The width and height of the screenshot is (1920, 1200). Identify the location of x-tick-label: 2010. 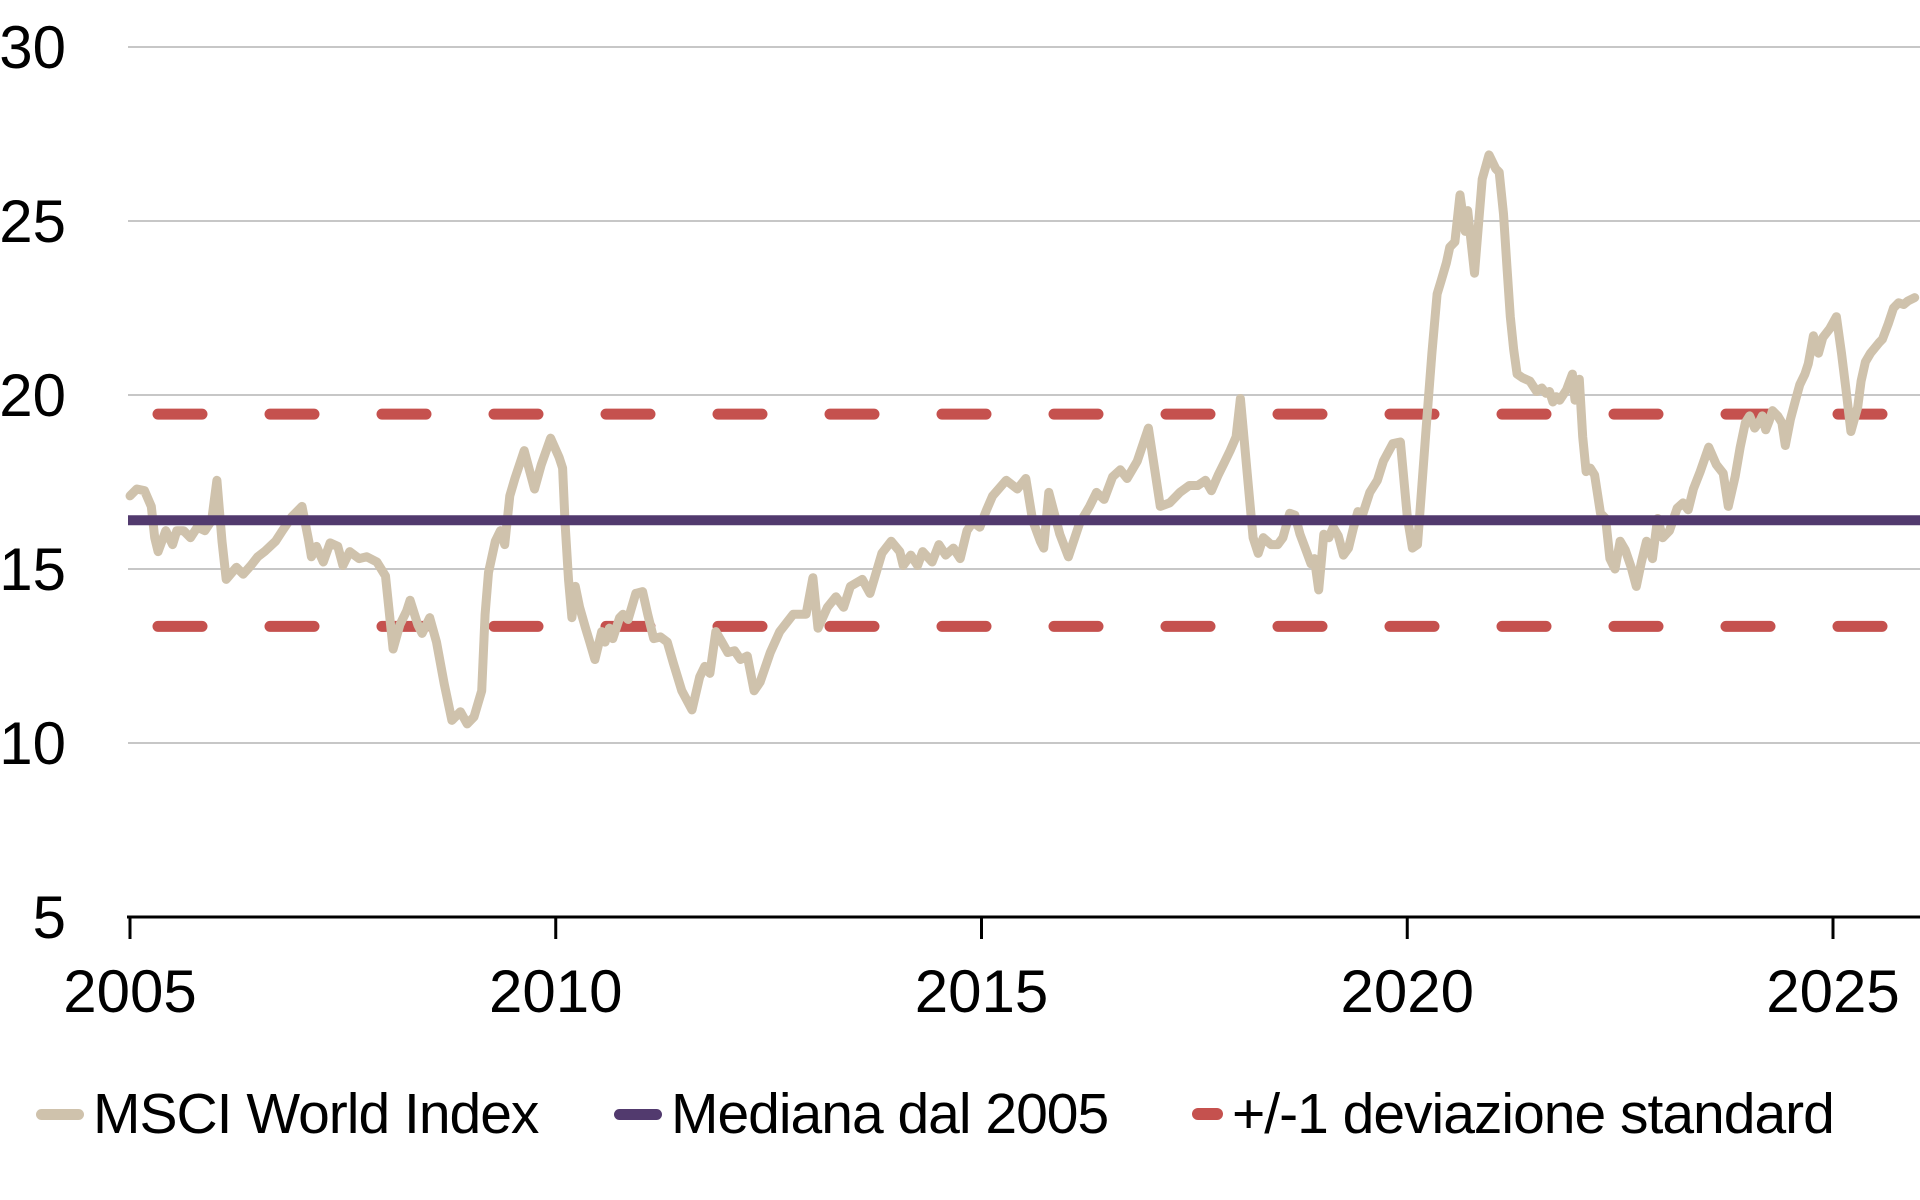
(555, 991).